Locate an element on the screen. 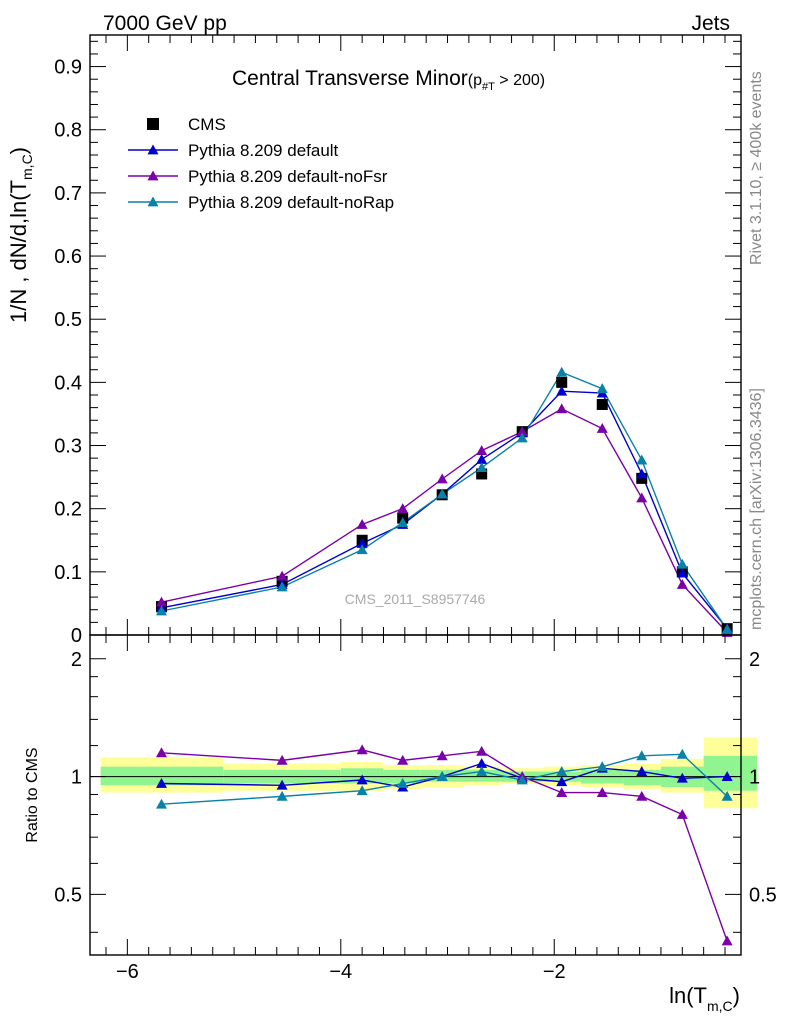 The width and height of the screenshot is (786, 1029). x-axis-label: ln(Tm,C) is located at coordinates (704, 998).